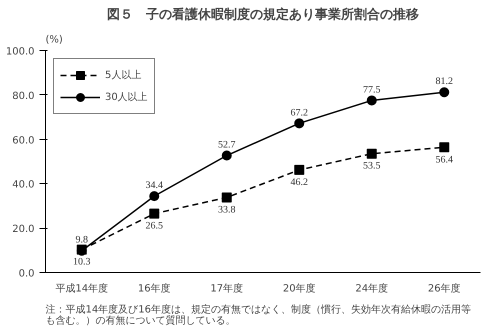  Describe the element at coordinates (54, 40) in the screenshot. I see `y-axis-title: (%)` at that location.